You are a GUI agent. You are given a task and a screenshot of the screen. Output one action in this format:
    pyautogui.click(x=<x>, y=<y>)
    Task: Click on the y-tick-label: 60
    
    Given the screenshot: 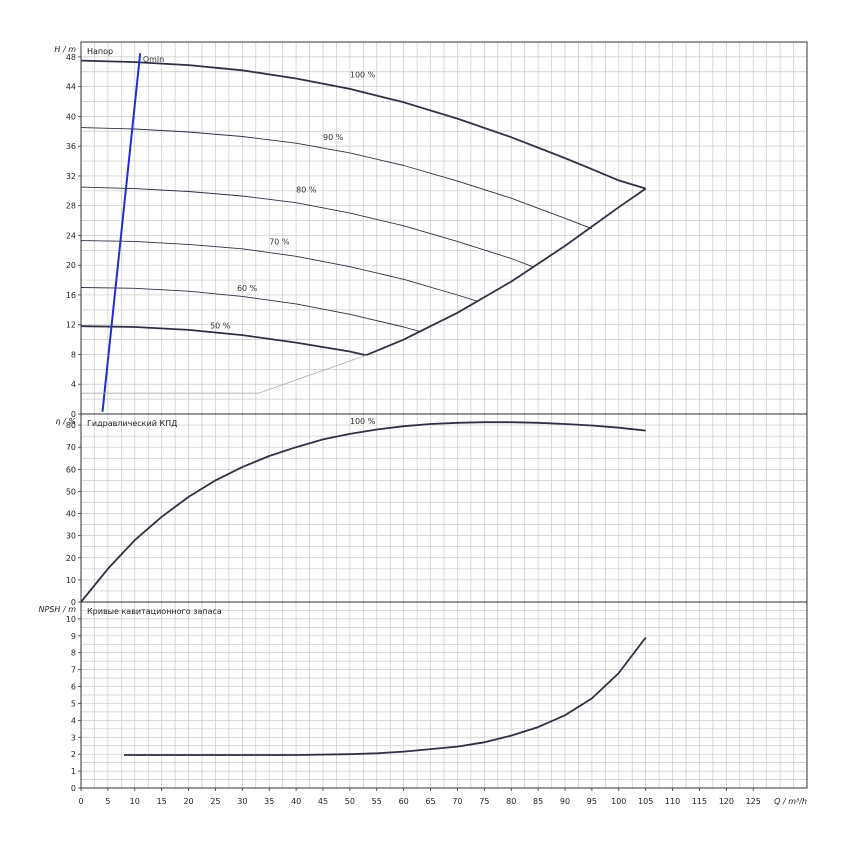 What is the action you would take?
    pyautogui.click(x=71, y=469)
    